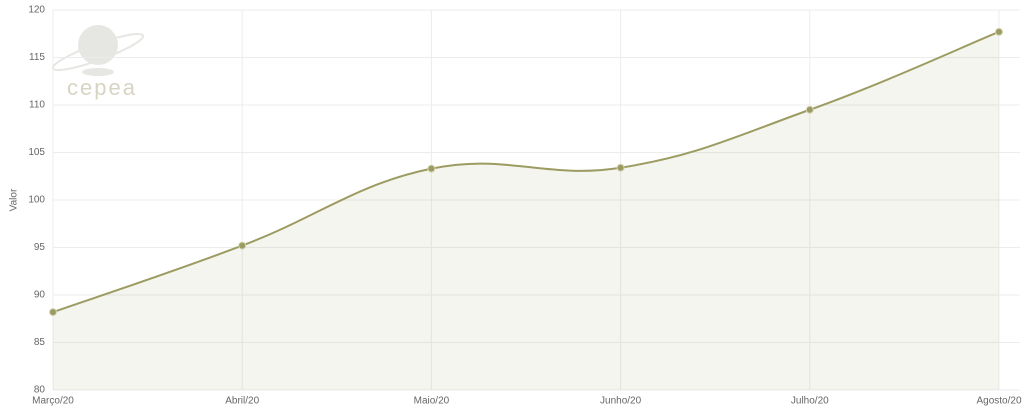  Describe the element at coordinates (621, 401) in the screenshot. I see `x-tick-label: Junho/20` at that location.